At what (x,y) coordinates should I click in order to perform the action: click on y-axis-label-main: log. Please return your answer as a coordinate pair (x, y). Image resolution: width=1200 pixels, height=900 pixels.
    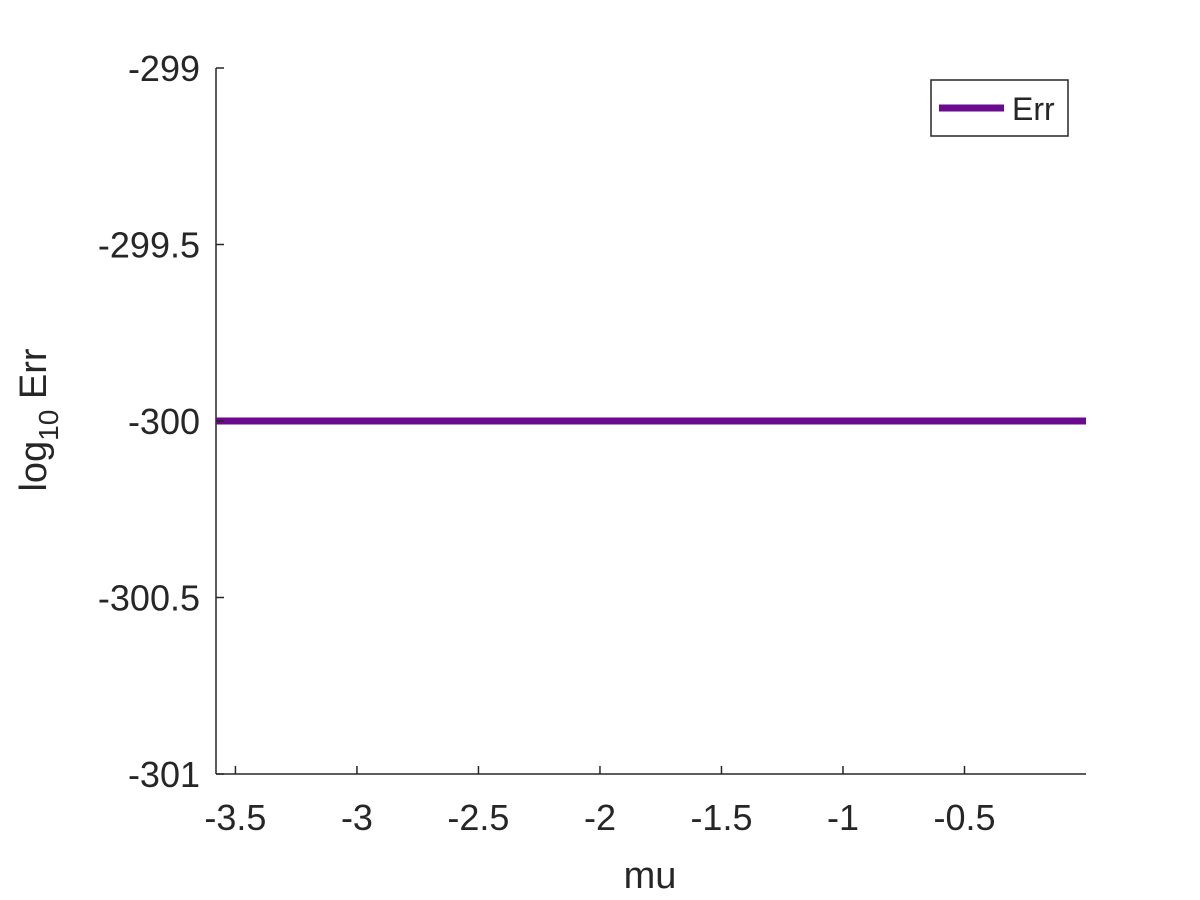
    Looking at the image, I should click on (34, 466).